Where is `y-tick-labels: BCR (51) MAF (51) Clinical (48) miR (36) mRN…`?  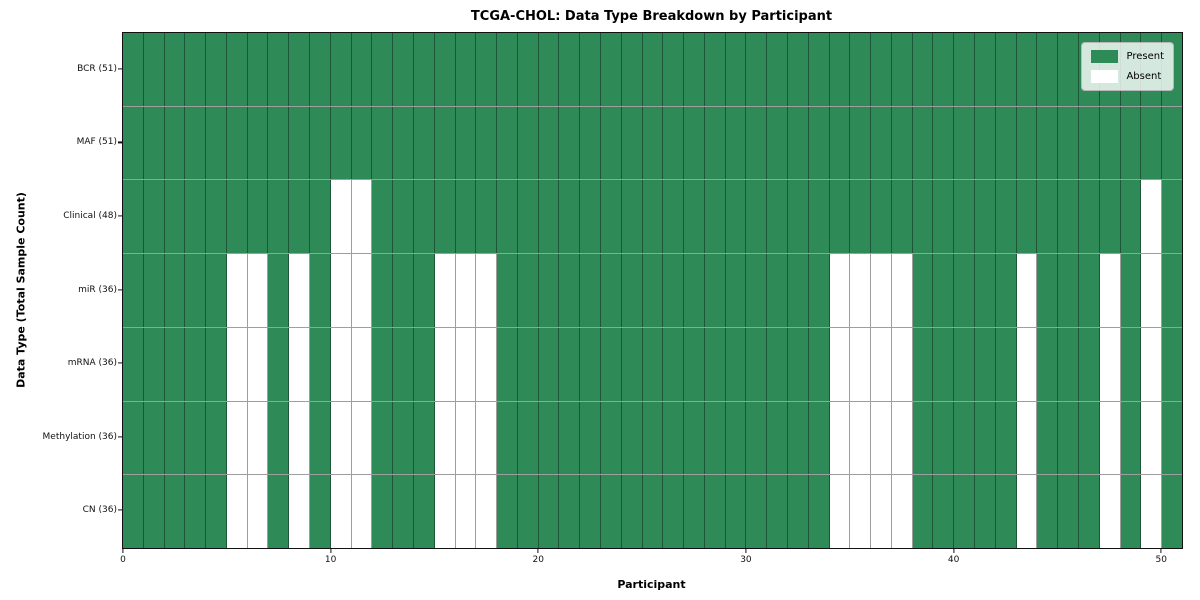
y-tick-labels: BCR (51) MAF (51) Clinical (48) miR (36) mRN… is located at coordinates (58, 289).